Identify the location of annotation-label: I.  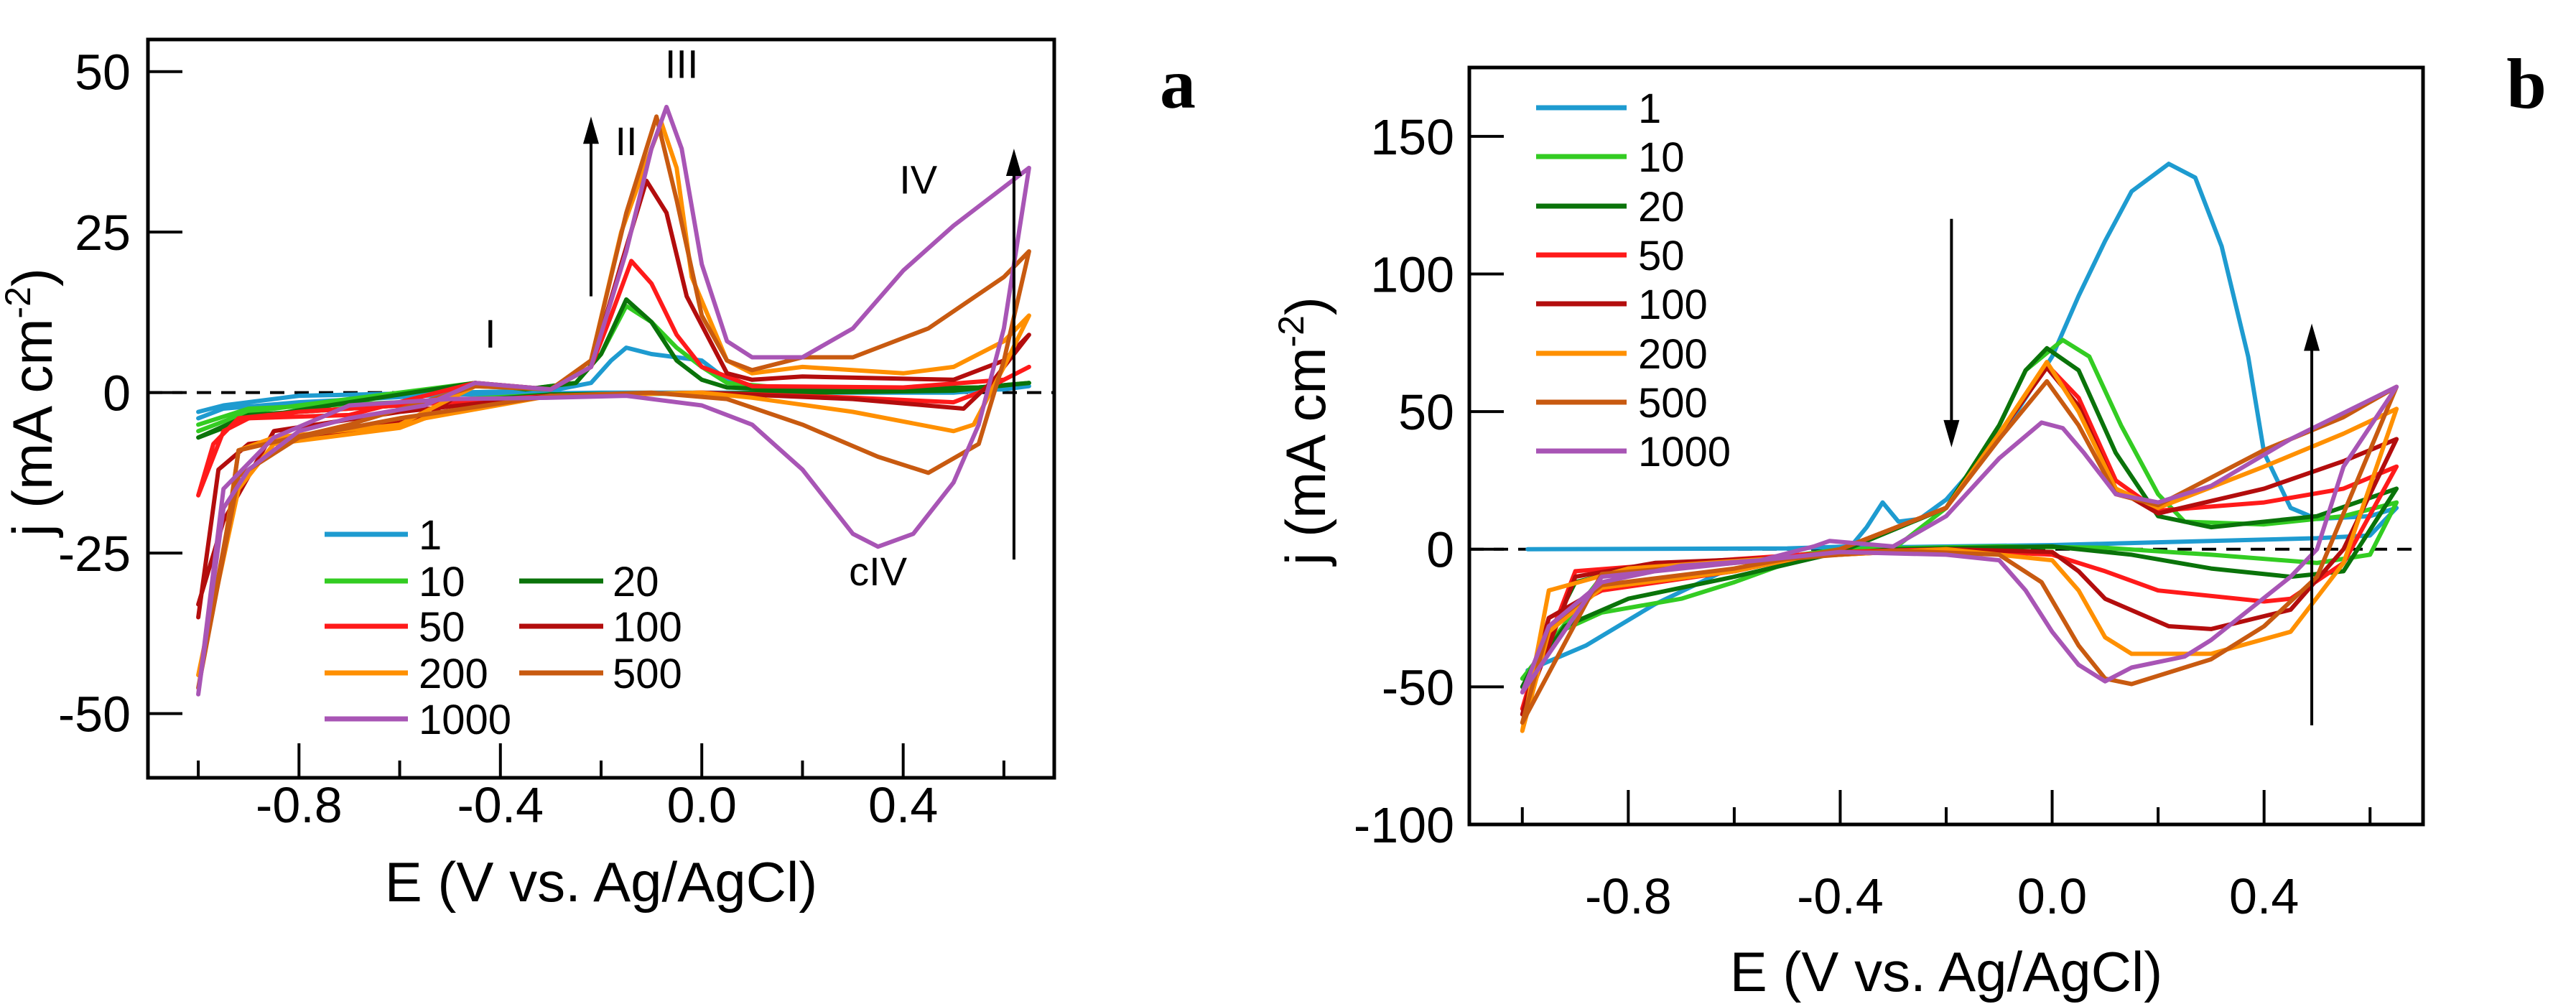
(490, 333).